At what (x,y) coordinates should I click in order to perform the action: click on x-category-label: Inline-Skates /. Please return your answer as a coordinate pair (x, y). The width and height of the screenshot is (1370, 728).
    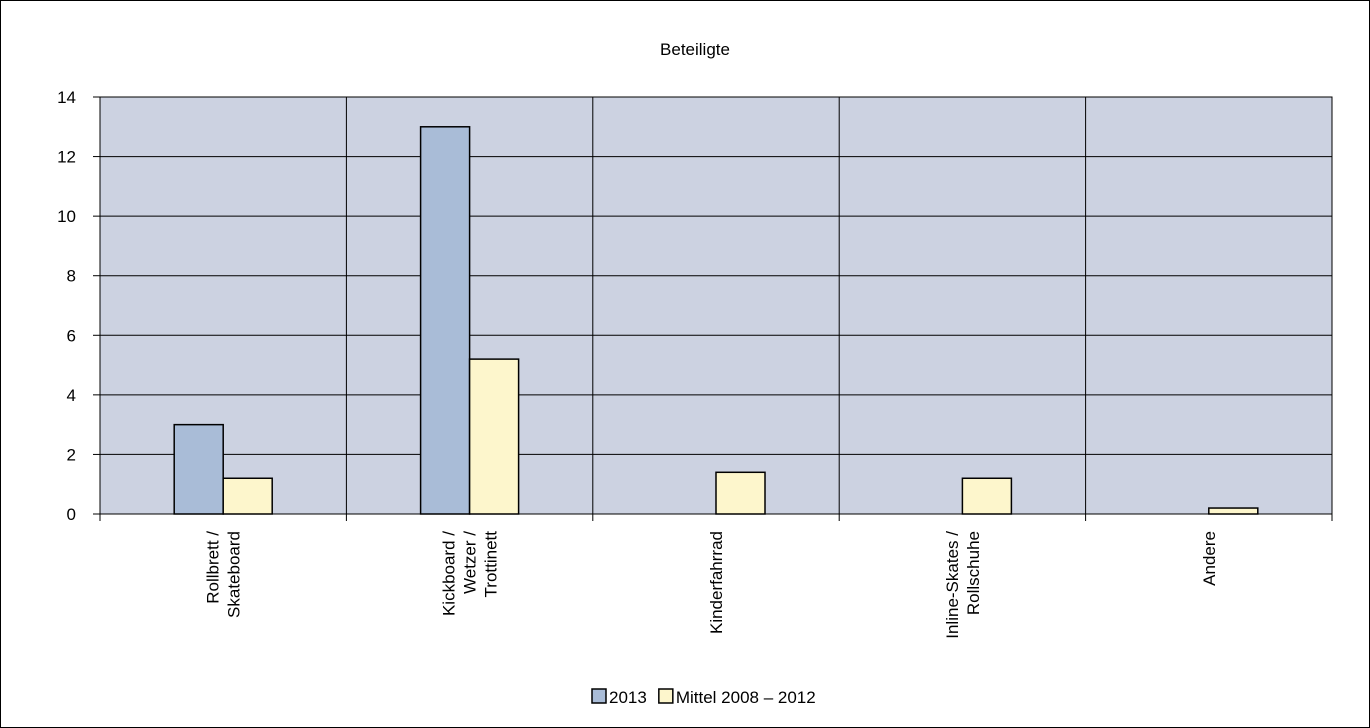
    Looking at the image, I should click on (952, 585).